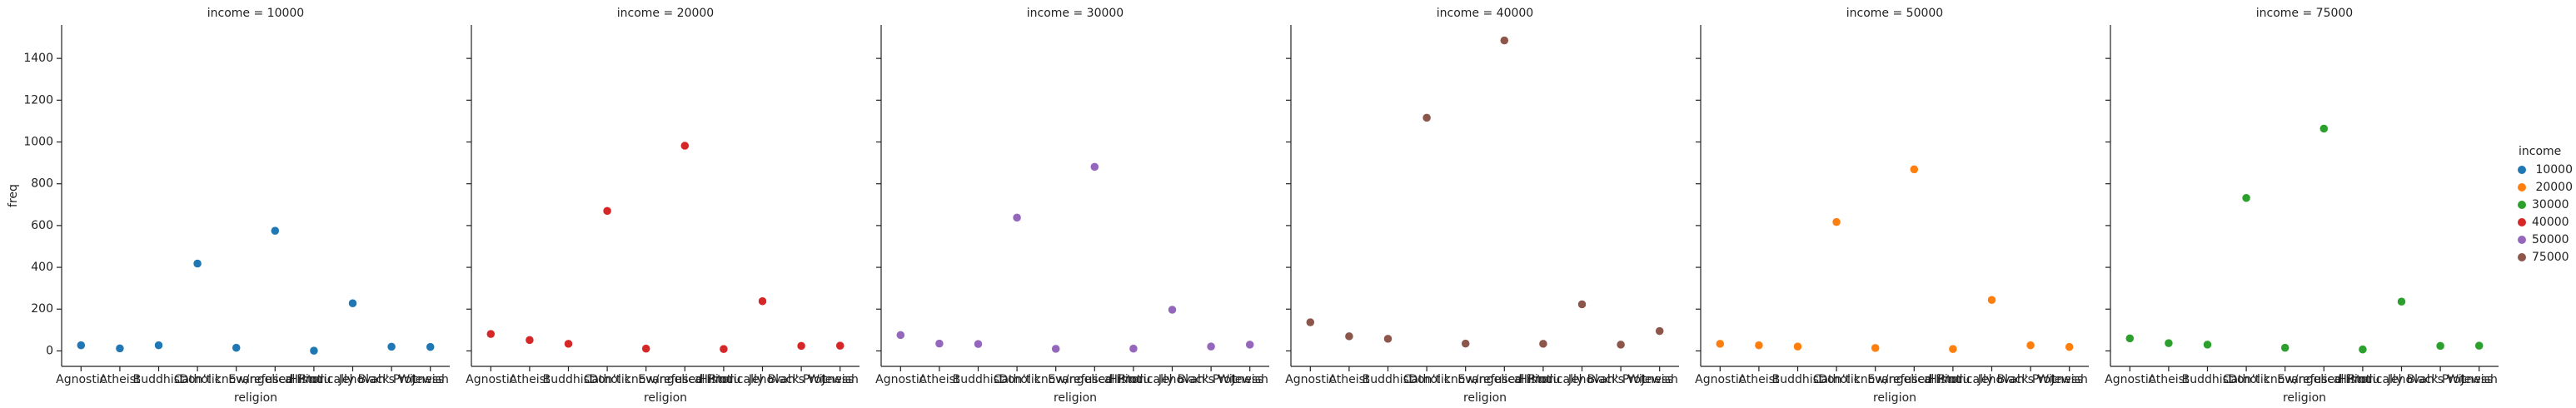  What do you see at coordinates (42, 184) in the screenshot?
I see `y-tick-label: 800` at bounding box center [42, 184].